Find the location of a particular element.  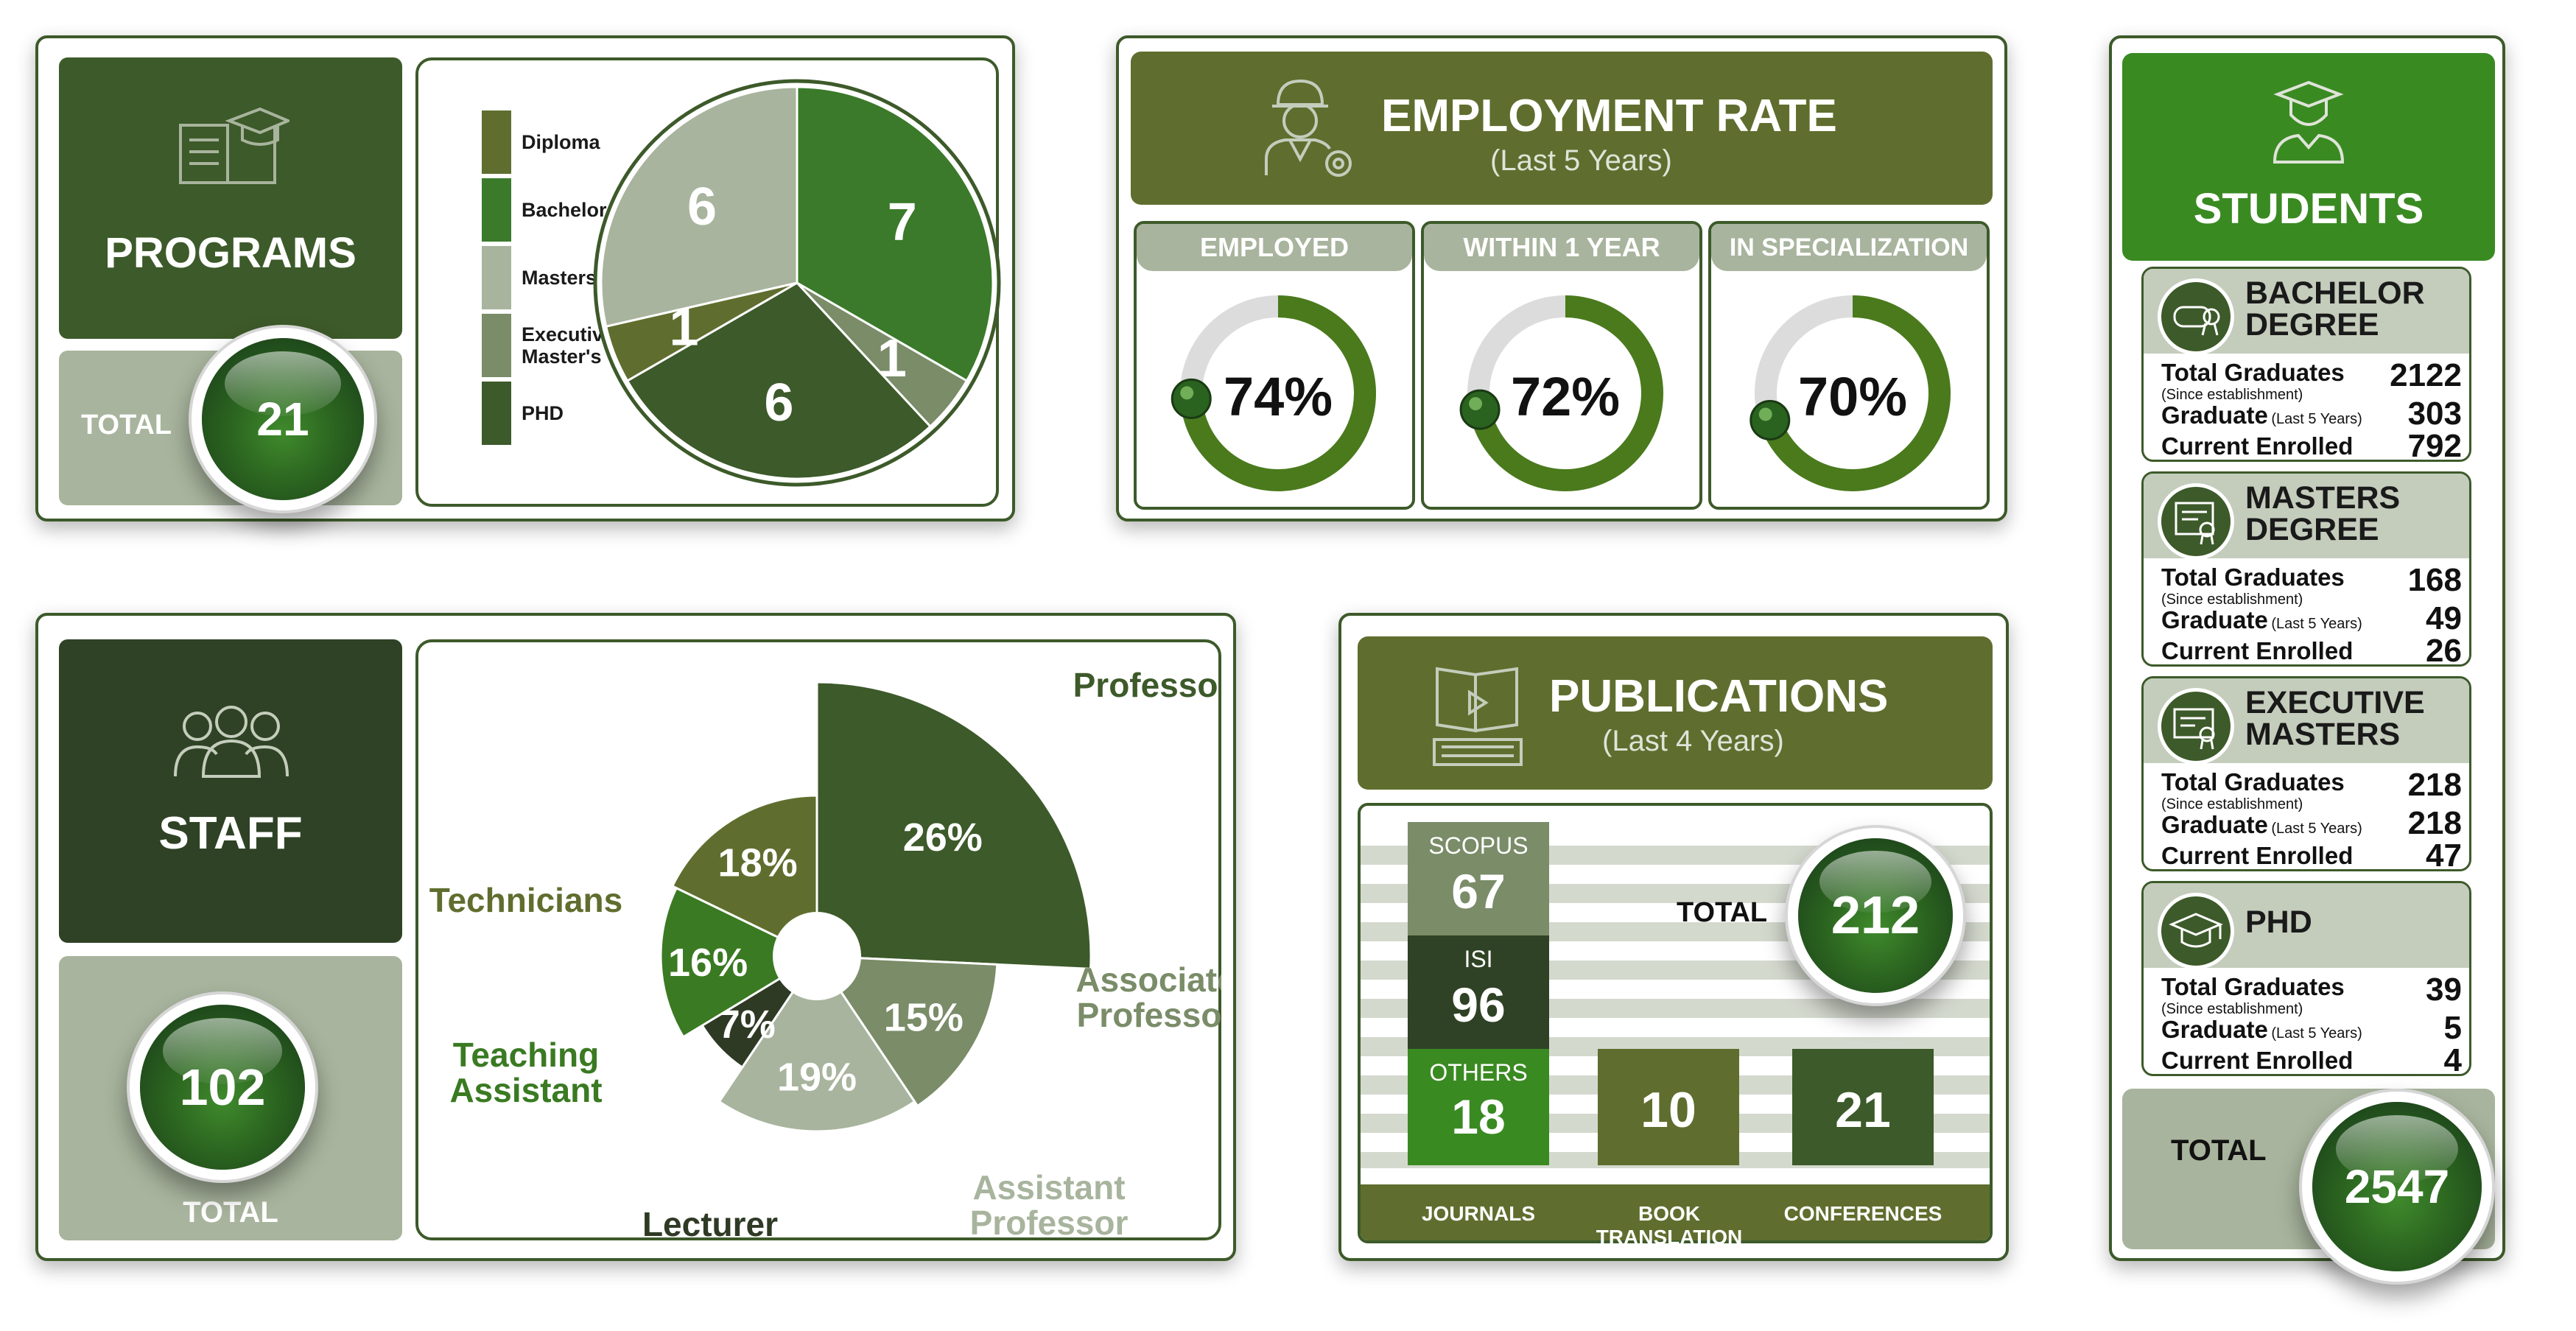

pie-slice-bachelor is located at coordinates (895, 234).